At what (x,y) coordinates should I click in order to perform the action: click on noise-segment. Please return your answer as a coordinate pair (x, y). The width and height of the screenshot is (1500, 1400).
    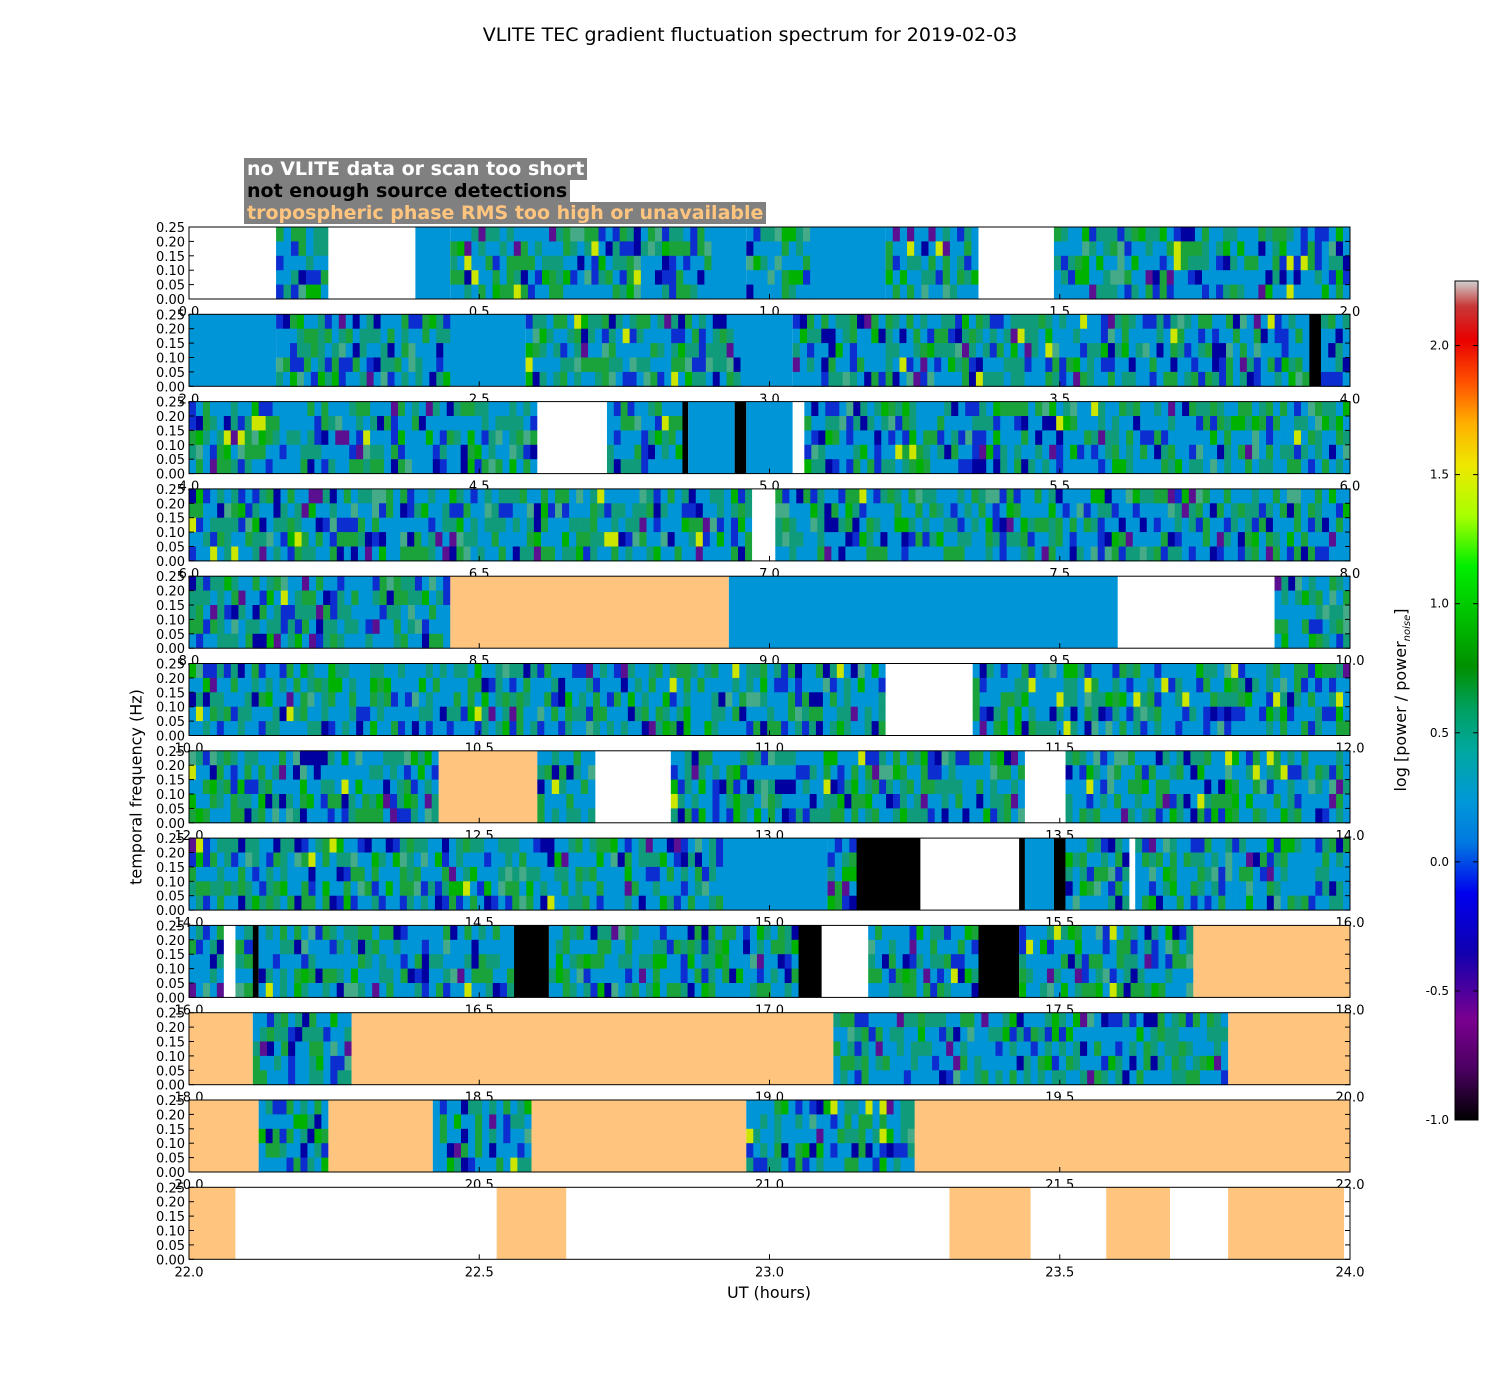
    Looking at the image, I should click on (1335, 350).